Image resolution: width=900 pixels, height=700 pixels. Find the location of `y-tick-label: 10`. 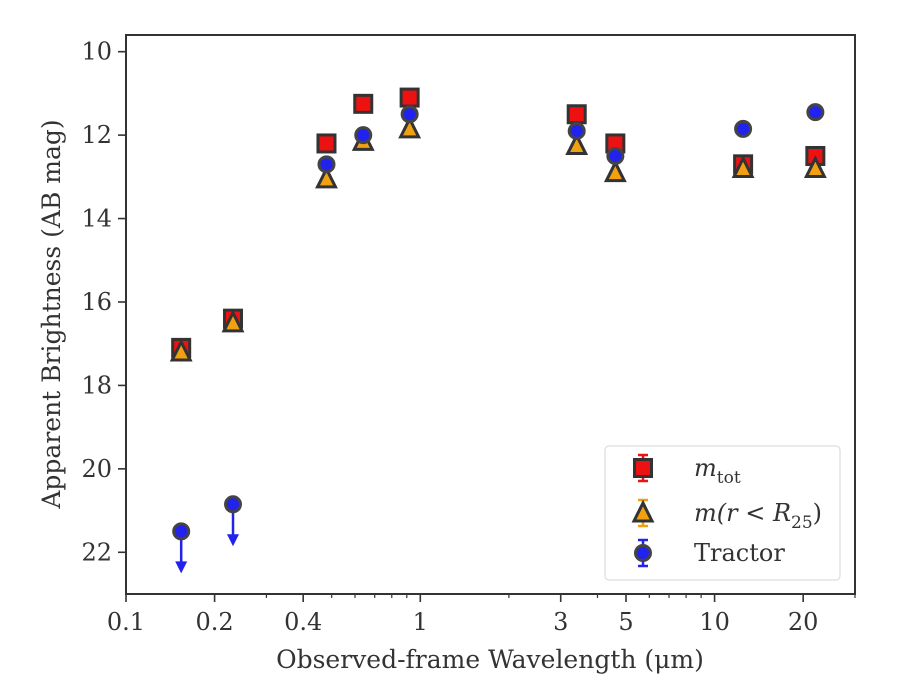

y-tick-label: 10 is located at coordinates (96, 52).